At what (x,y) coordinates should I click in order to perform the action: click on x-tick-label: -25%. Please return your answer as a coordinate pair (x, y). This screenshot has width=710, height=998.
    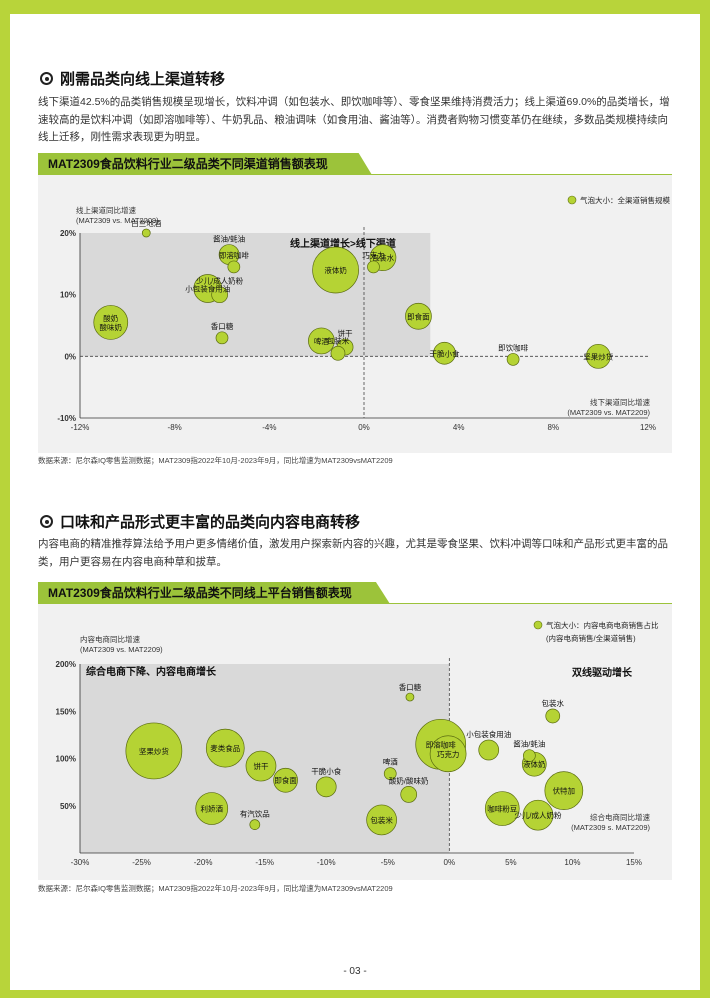
    Looking at the image, I should click on (141, 862).